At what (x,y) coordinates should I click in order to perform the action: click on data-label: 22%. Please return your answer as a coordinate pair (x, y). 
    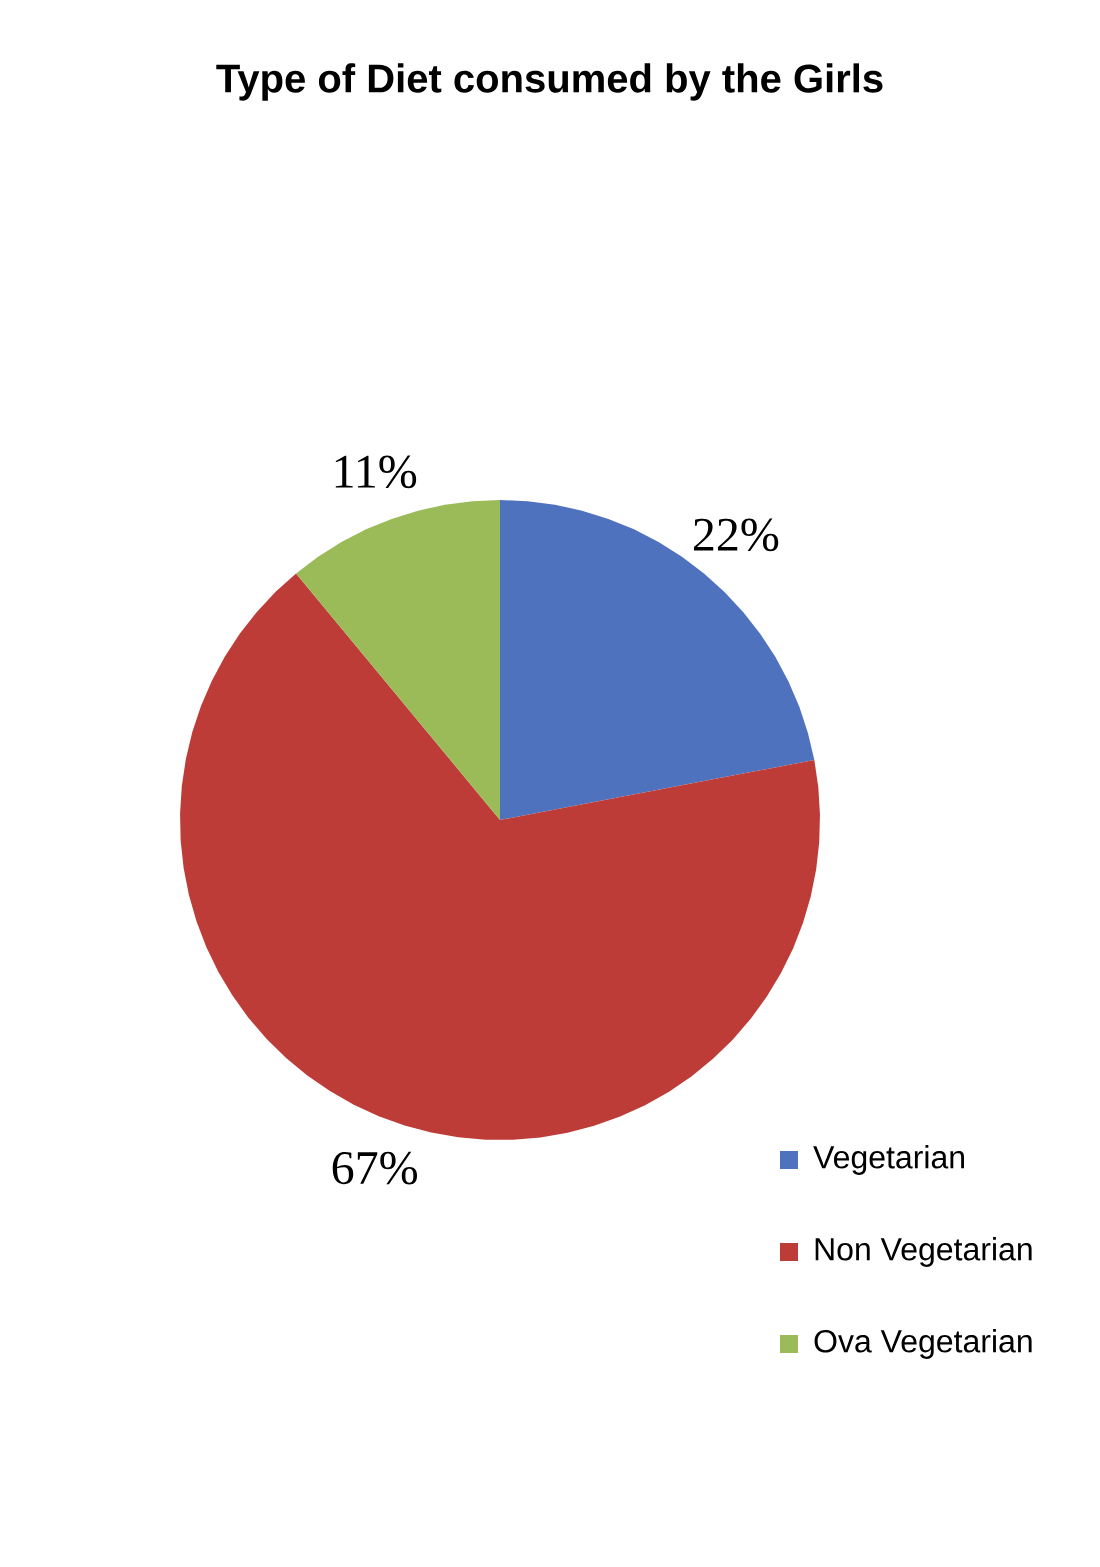
    Looking at the image, I should click on (736, 535).